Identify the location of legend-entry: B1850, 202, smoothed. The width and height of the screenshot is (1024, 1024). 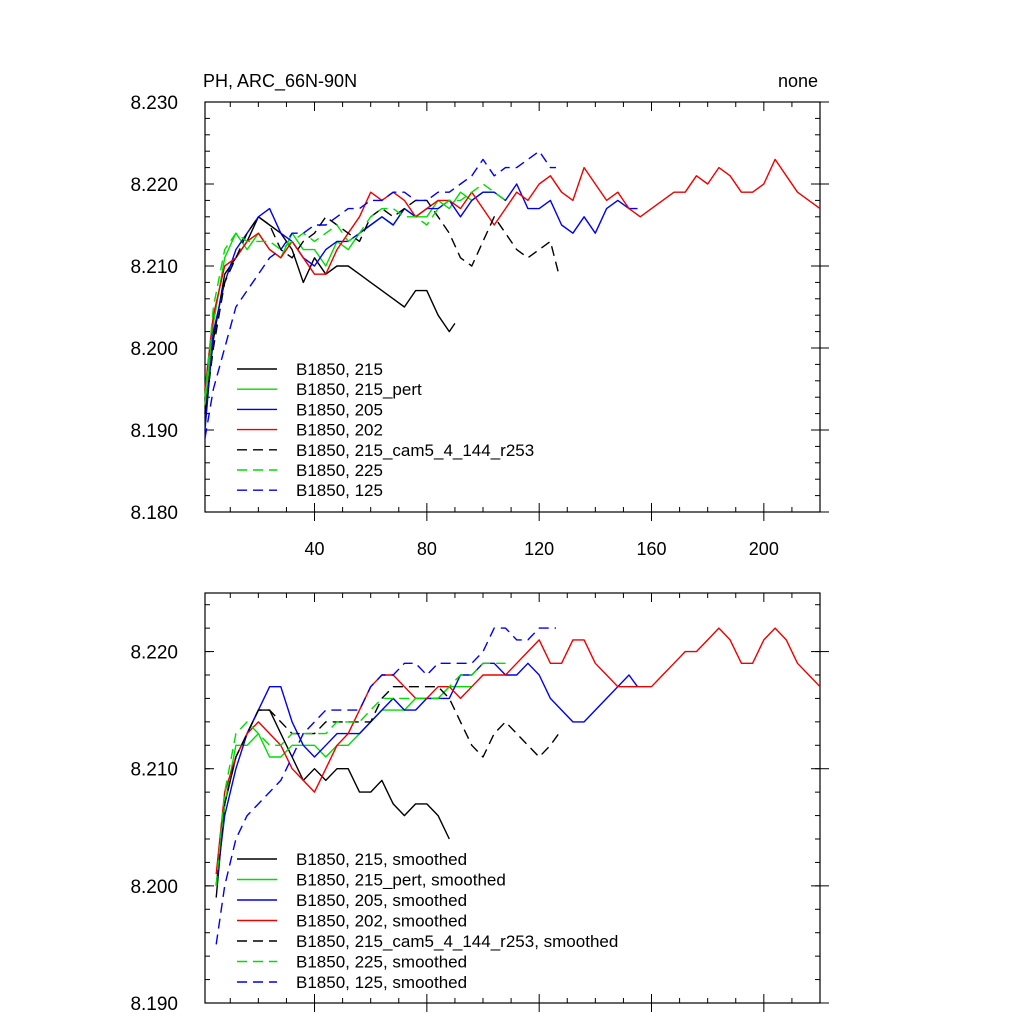
(381, 921).